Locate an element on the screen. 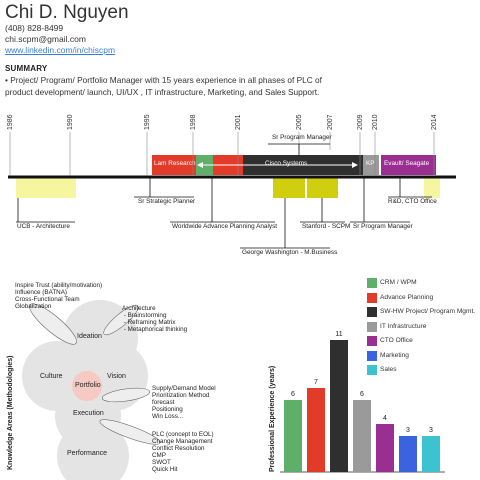 This screenshot has width=480, height=480. recent-period is located at coordinates (432, 188).